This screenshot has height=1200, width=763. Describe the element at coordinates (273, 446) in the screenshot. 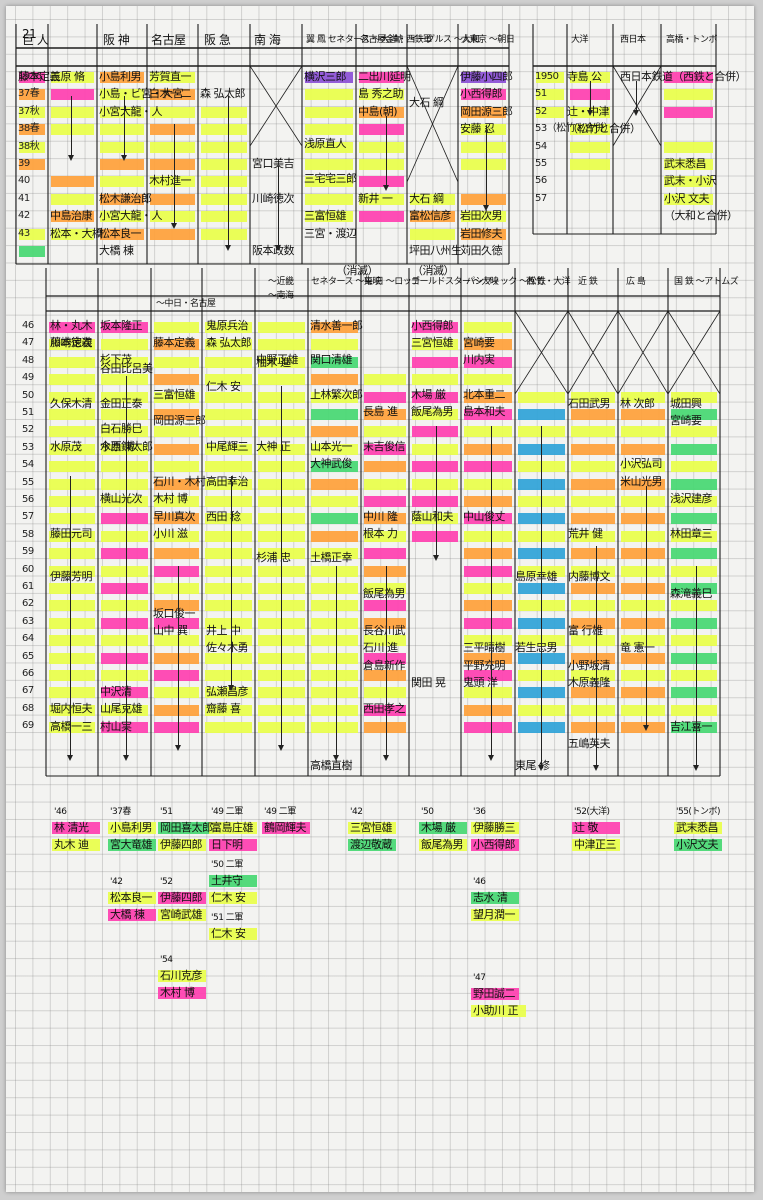

I see `player-name: 大神 正` at that location.